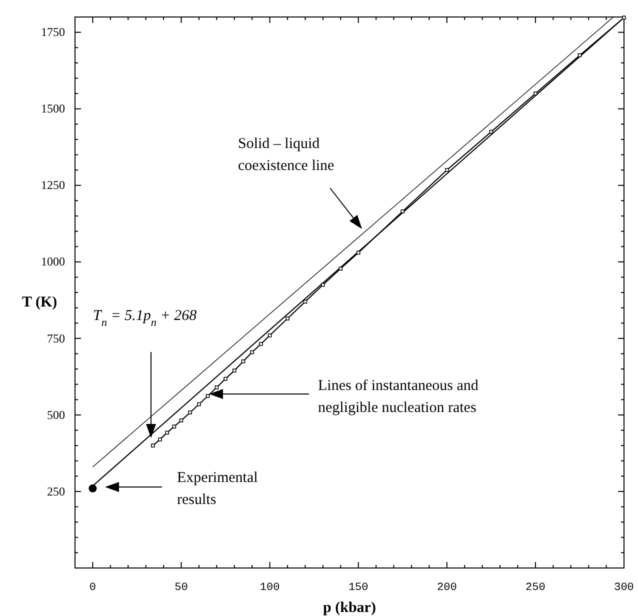  I want to click on y-tick-label: 500, so click(56, 415).